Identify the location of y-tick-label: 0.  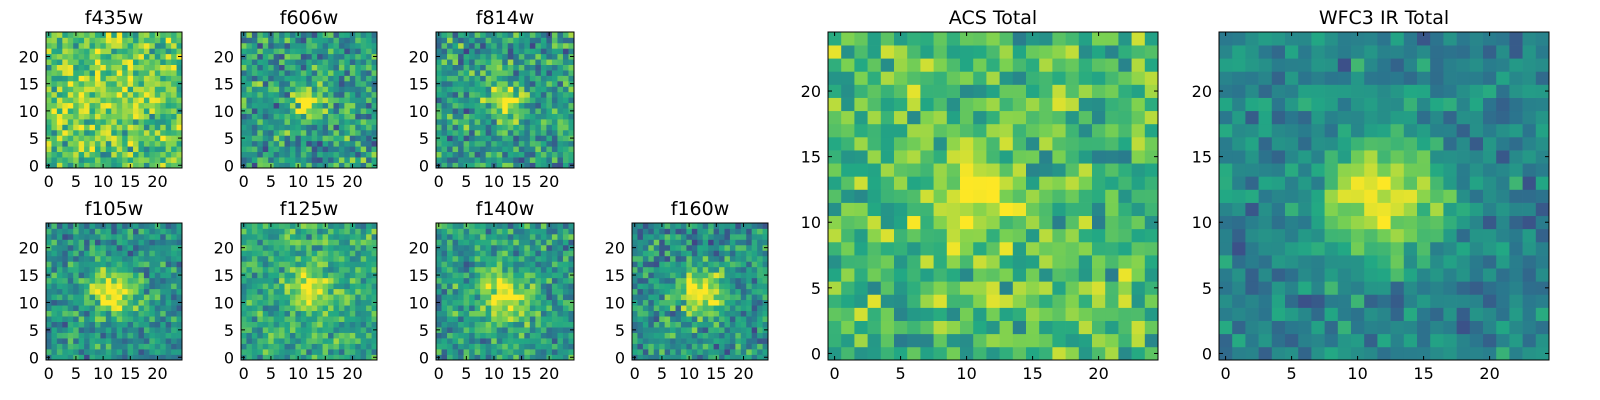
(424, 357).